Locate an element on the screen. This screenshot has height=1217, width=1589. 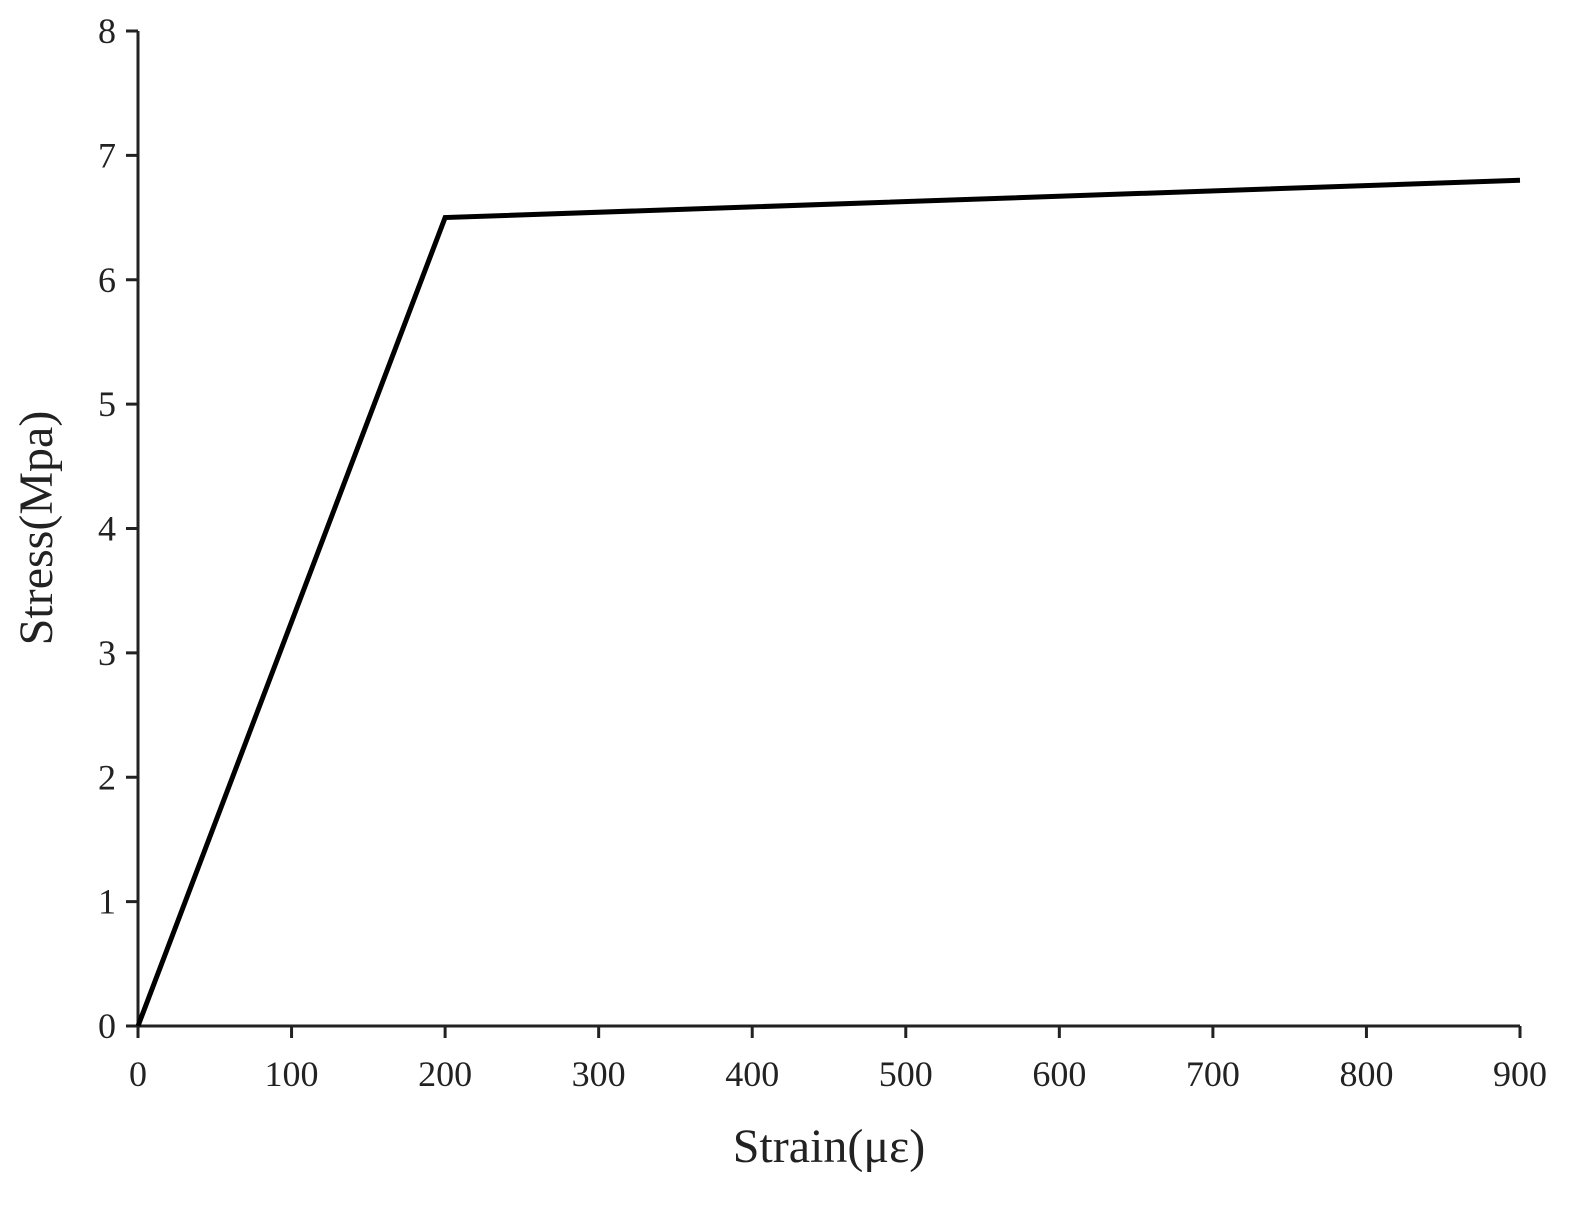
x-tick-label: 200 is located at coordinates (445, 1074).